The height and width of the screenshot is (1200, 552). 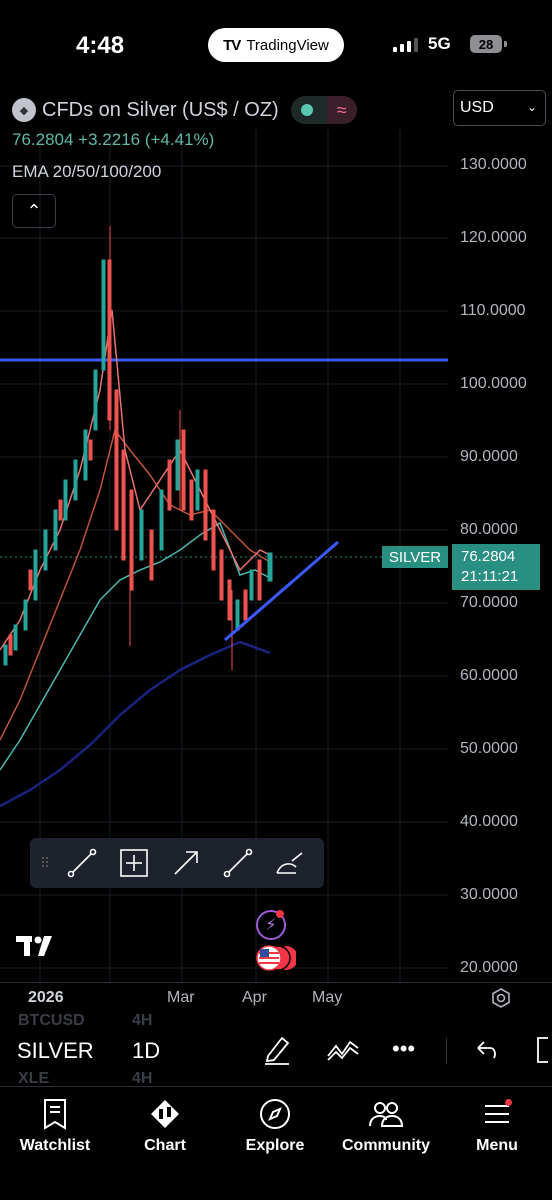 I want to click on symbol-price-label: SILVER, so click(x=415, y=557).